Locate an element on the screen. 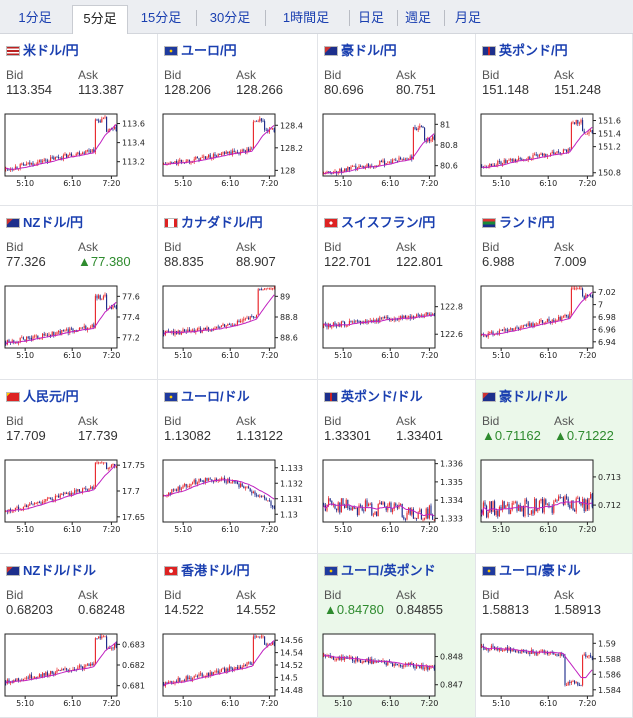  pair-title: 豪ドル/ドル is located at coordinates (525, 395).